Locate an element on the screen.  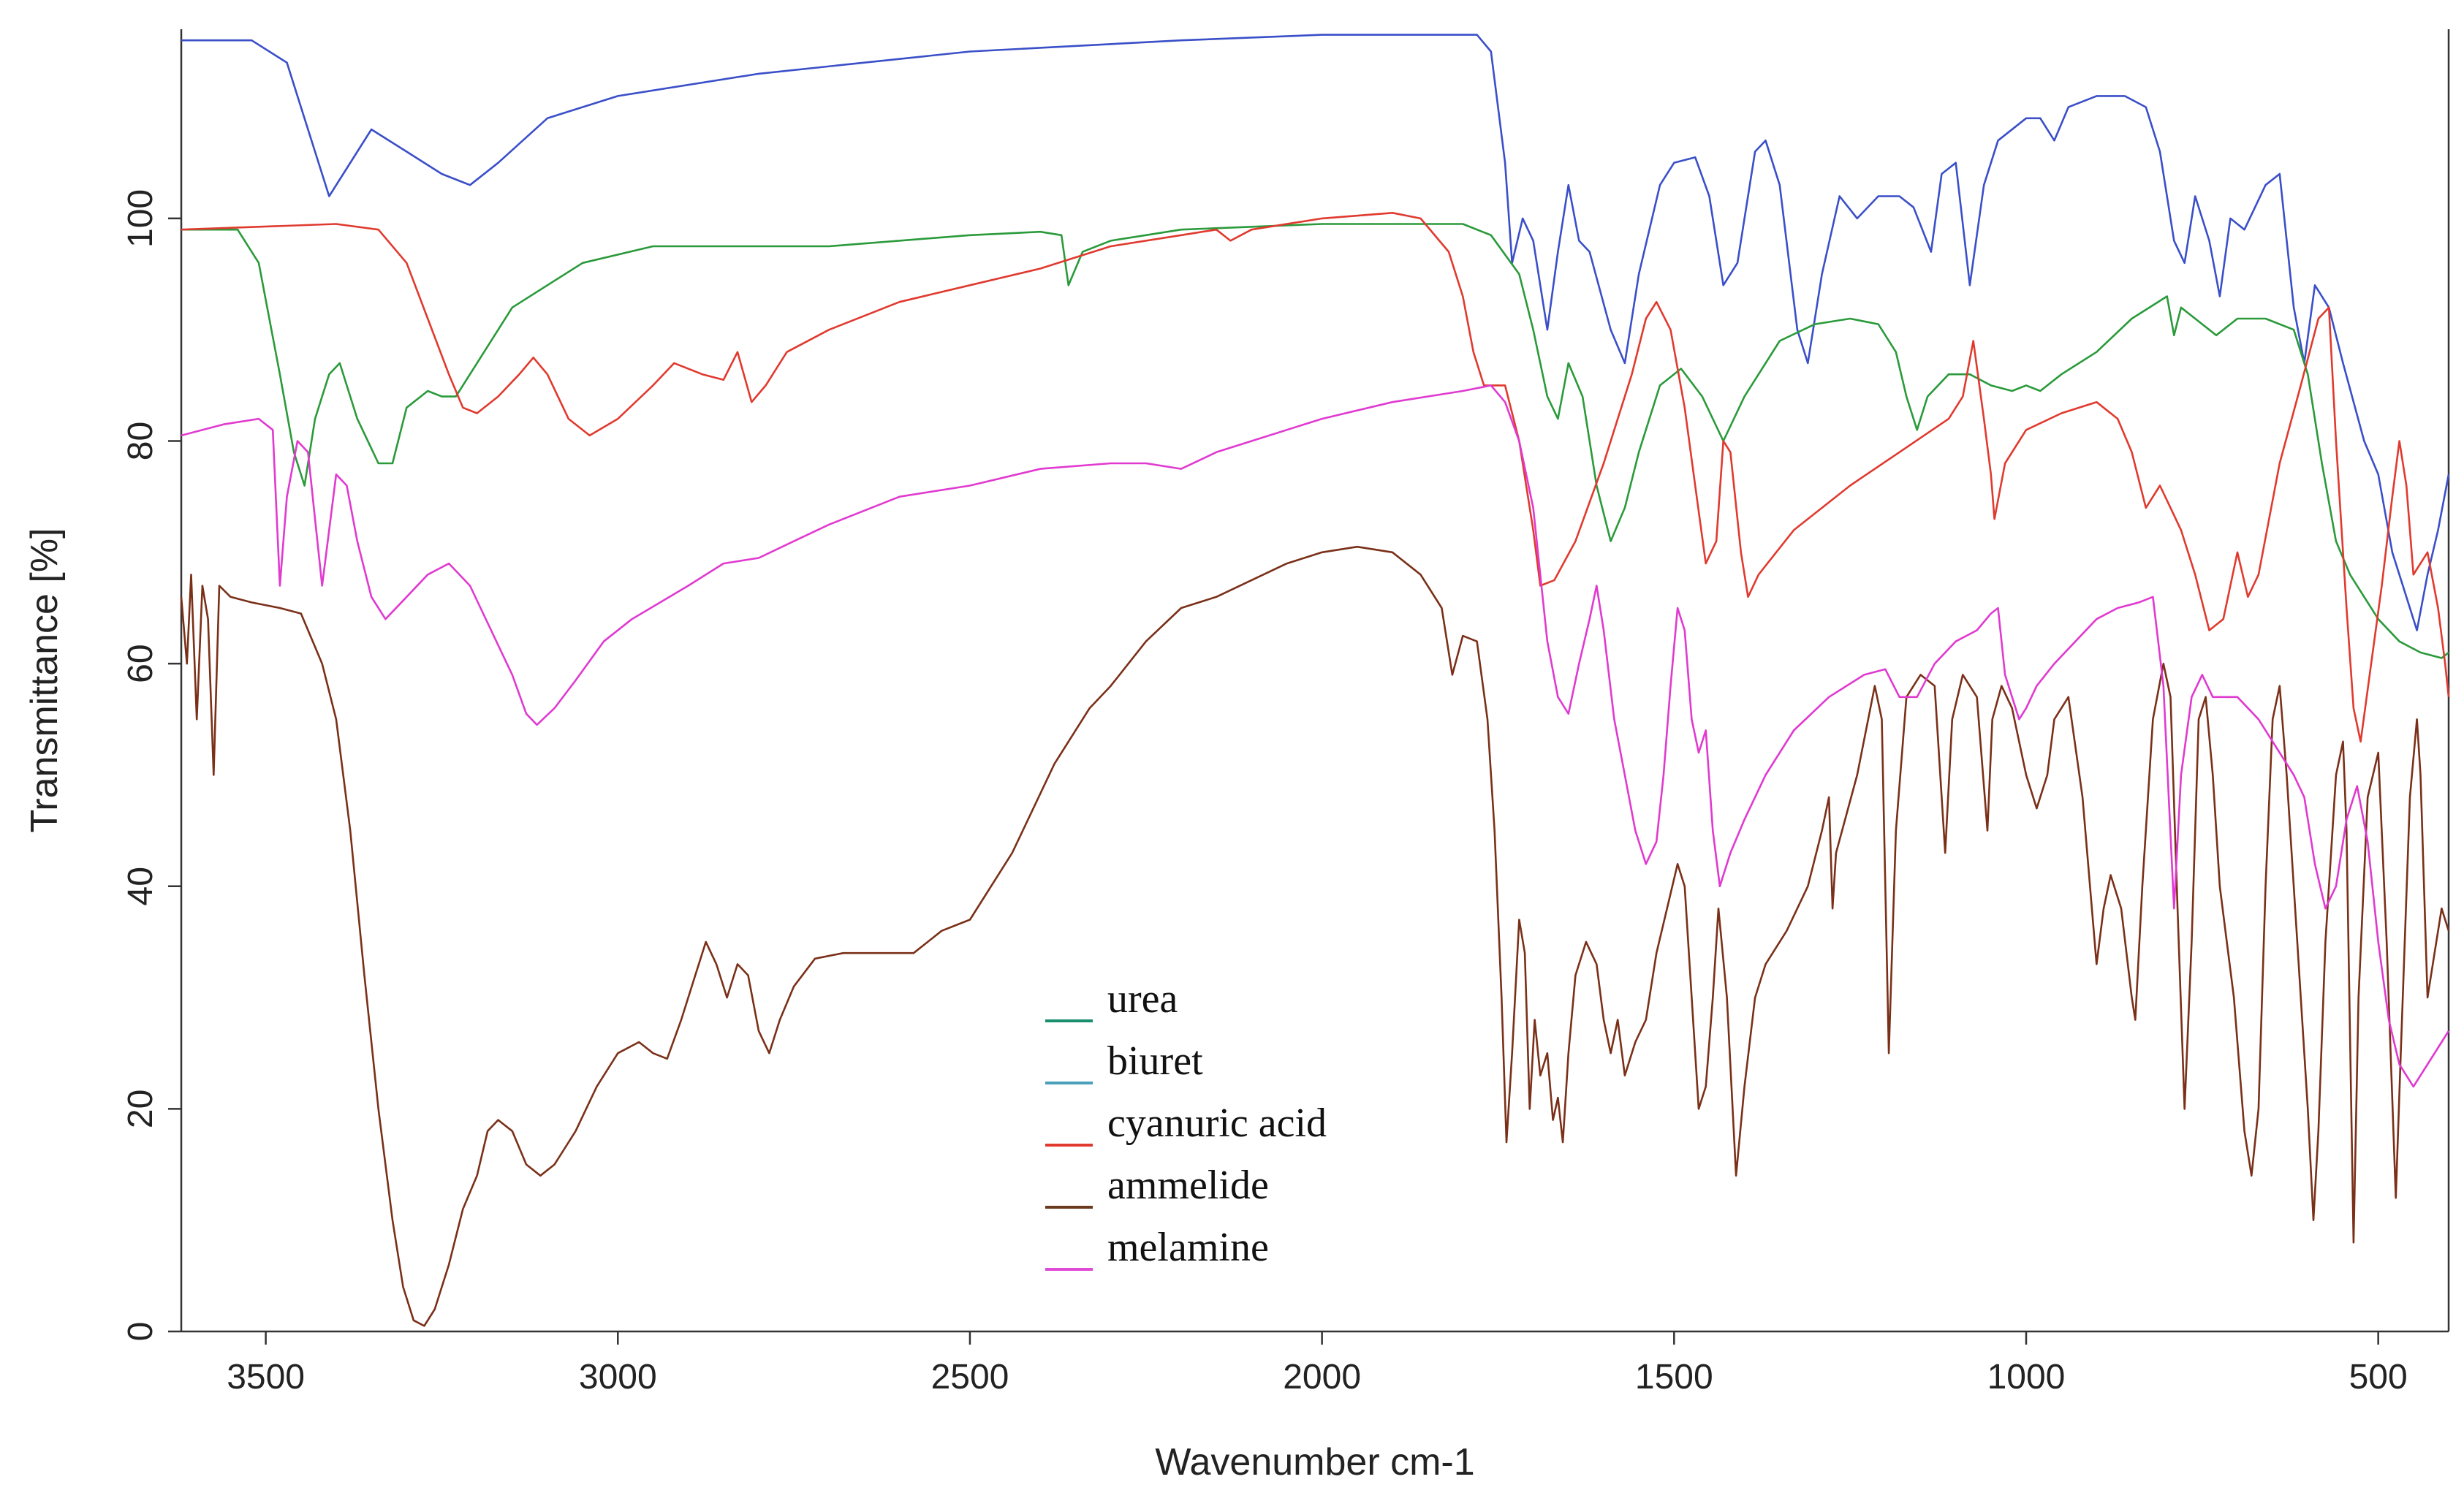
legend-label: ammelide is located at coordinates (1188, 1185).